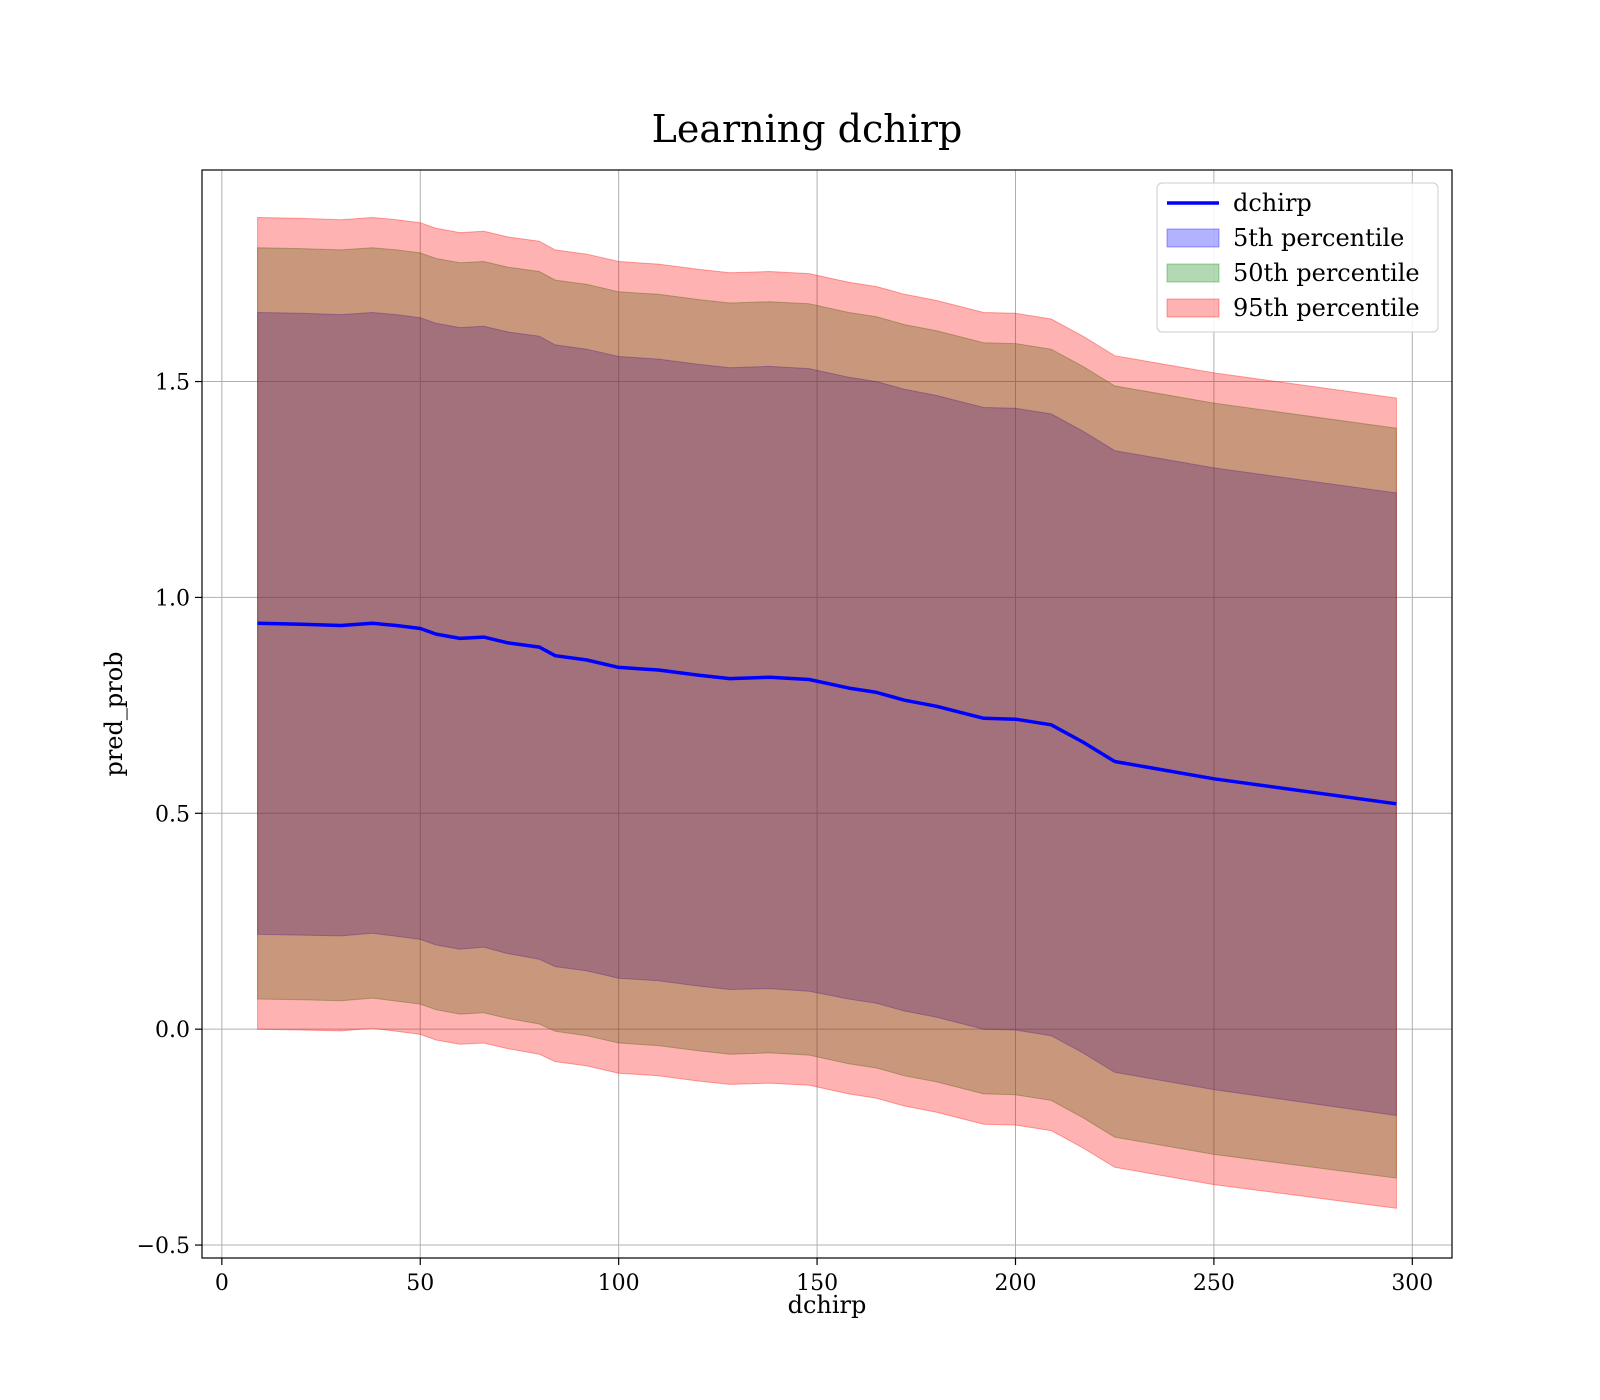 The image size is (1600, 1400). What do you see at coordinates (1193, 238) in the screenshot?
I see `legend-swatch-5th` at bounding box center [1193, 238].